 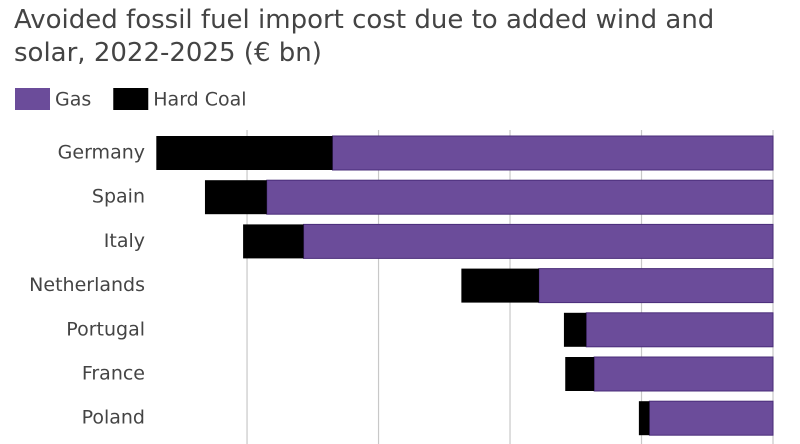 I want to click on legend-label: Gas, so click(x=73, y=100).